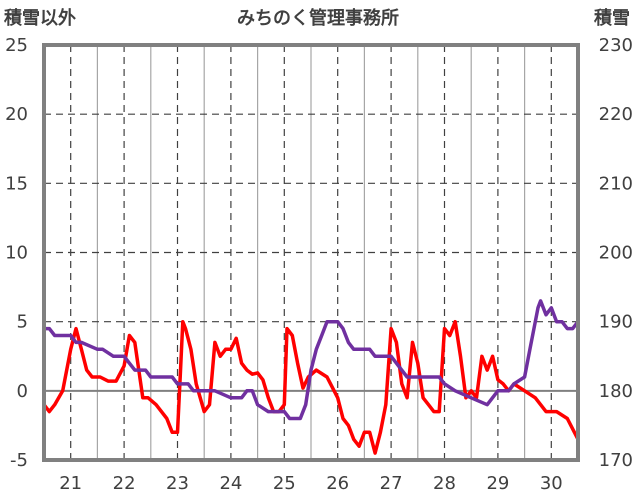 The image size is (636, 501). Describe the element at coordinates (616, 114) in the screenshot. I see `right-tick-label: 220` at that location.